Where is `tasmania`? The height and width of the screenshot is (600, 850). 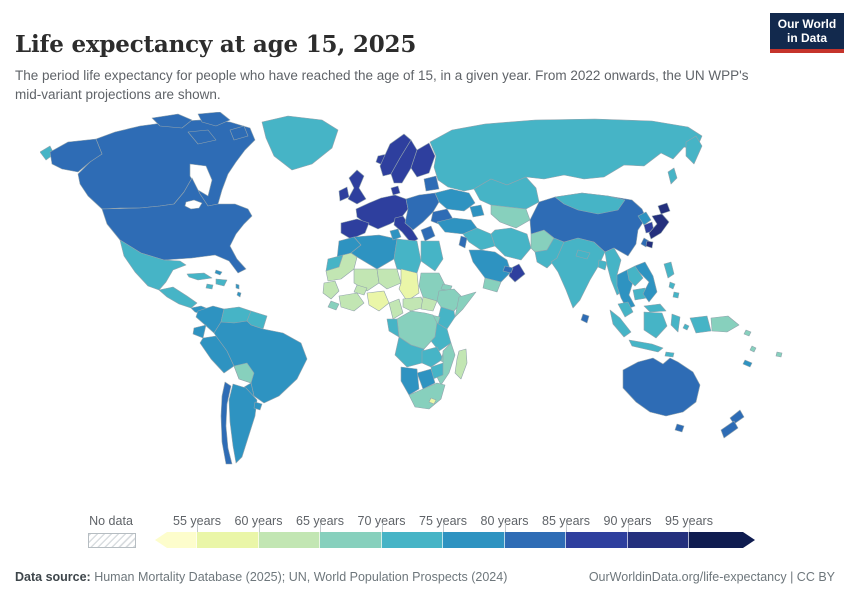 tasmania is located at coordinates (679, 428).